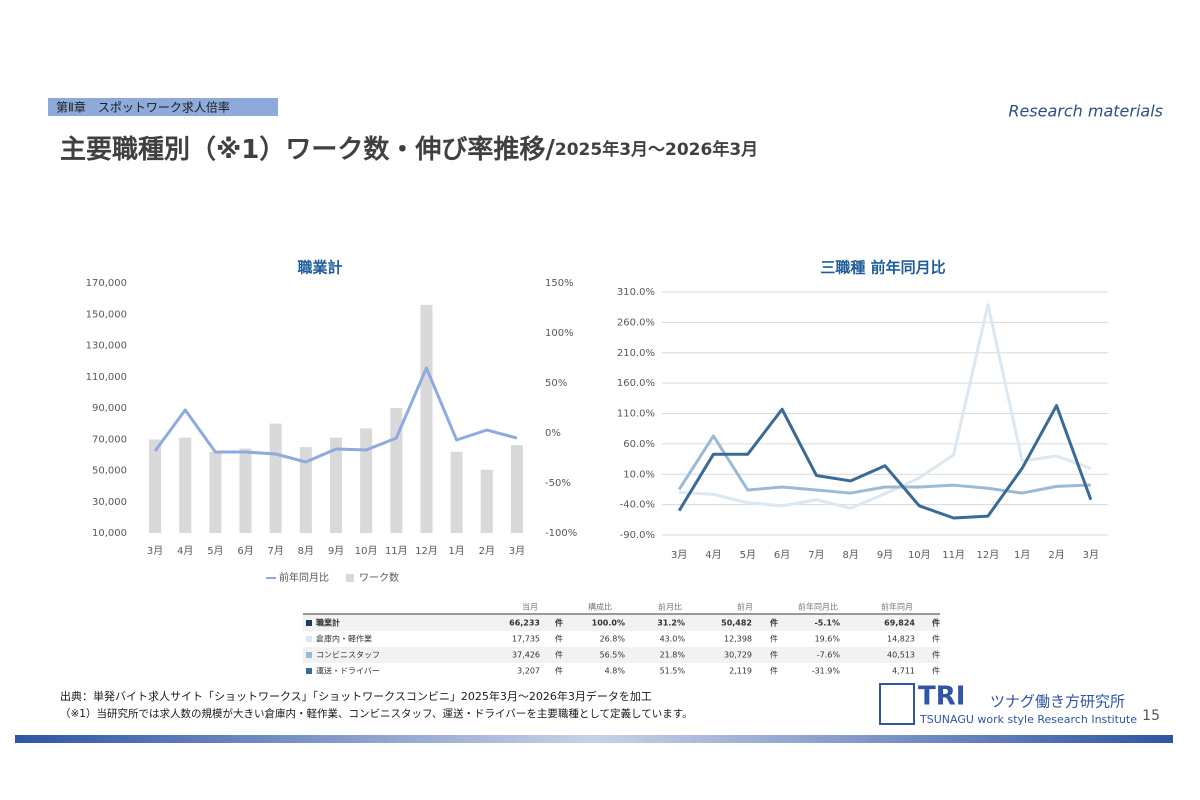  Describe the element at coordinates (559, 333) in the screenshot. I see `y2-tick-label: 100%` at that location.